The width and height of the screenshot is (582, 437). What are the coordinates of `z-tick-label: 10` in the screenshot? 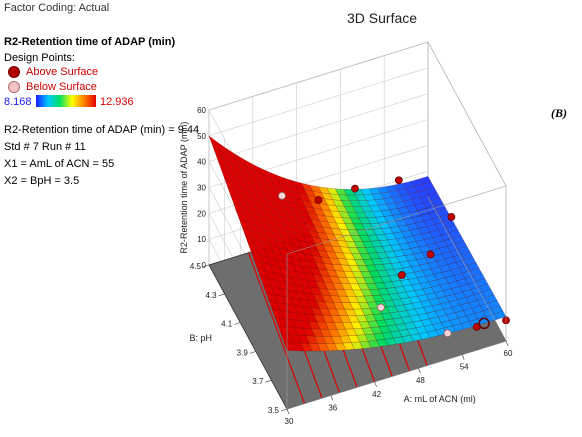 It's located at (201, 239).